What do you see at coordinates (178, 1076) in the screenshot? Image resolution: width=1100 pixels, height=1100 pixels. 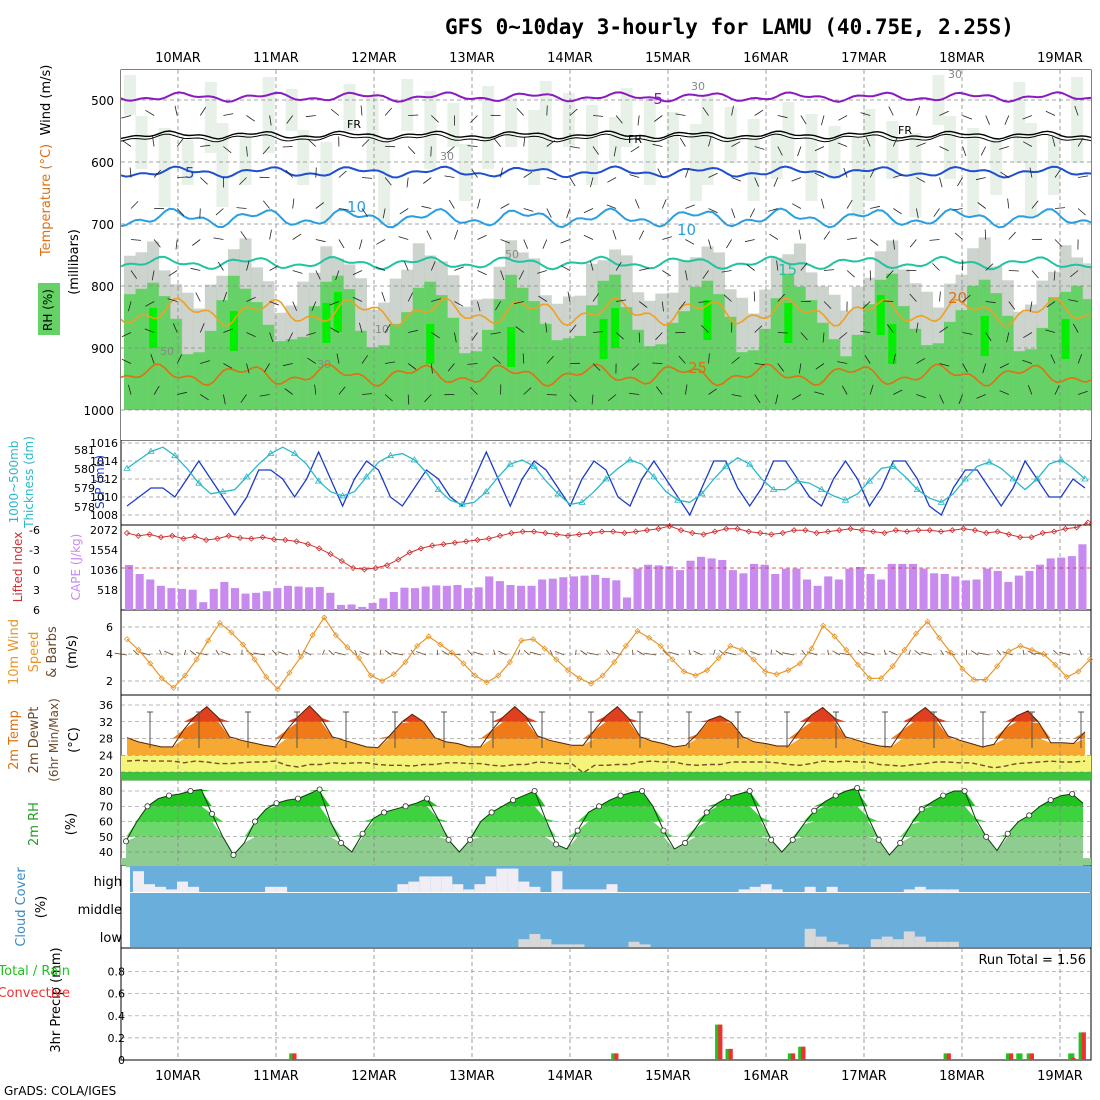 I see `date-label-bottom: 10MAR` at bounding box center [178, 1076].